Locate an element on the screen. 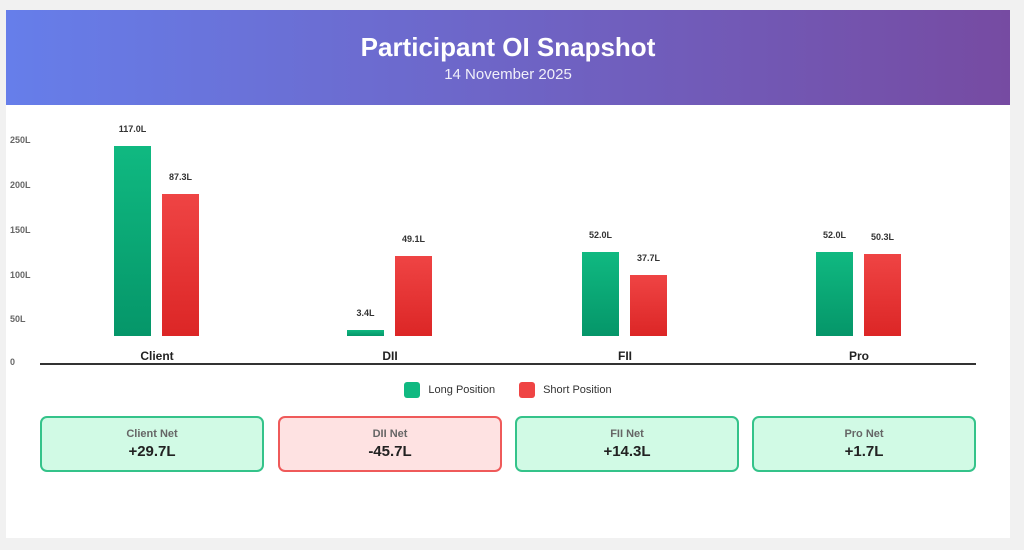 The height and width of the screenshot is (550, 1024). net-label: Client Net is located at coordinates (152, 434).